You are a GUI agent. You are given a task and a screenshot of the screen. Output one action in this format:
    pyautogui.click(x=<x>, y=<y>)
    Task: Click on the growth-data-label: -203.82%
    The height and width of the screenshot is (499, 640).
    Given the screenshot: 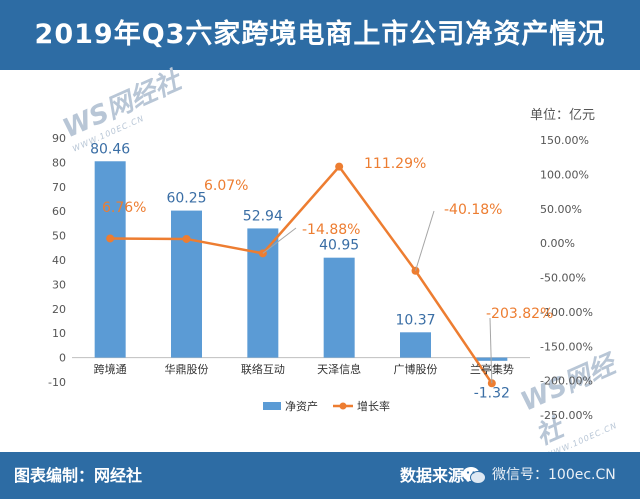 What is the action you would take?
    pyautogui.click(x=519, y=314)
    